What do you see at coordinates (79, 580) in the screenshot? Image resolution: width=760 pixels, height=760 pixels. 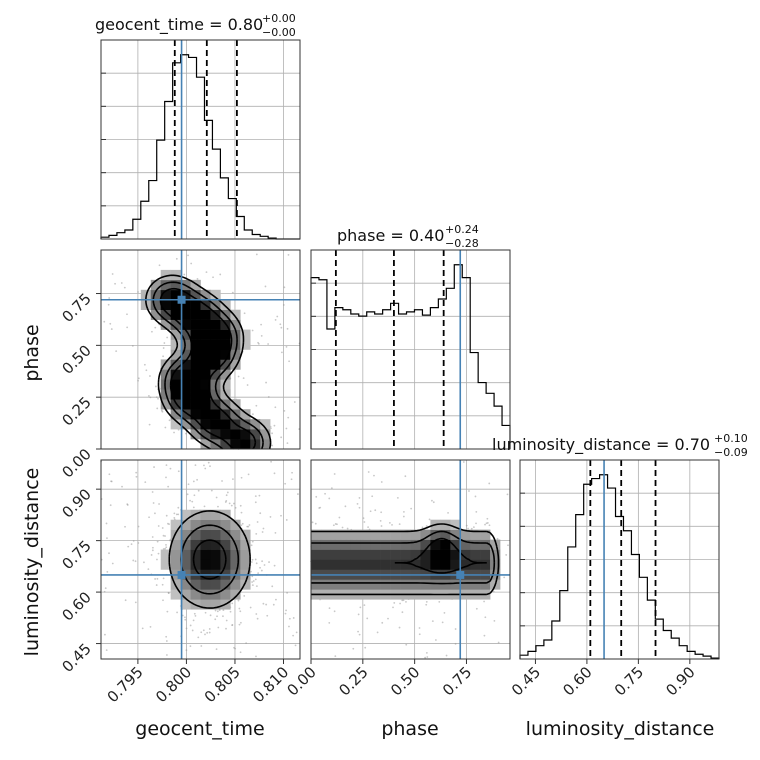 I see `yticks-luminosity_distance: 0.45 0.60 0.75 0.90` at bounding box center [79, 580].